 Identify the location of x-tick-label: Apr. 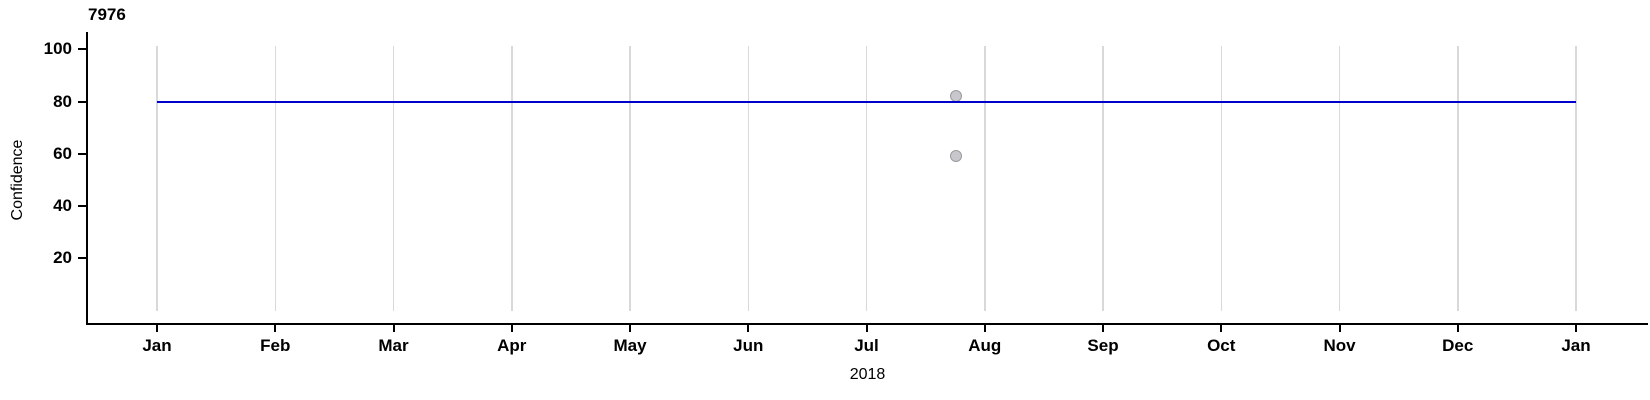
(512, 345).